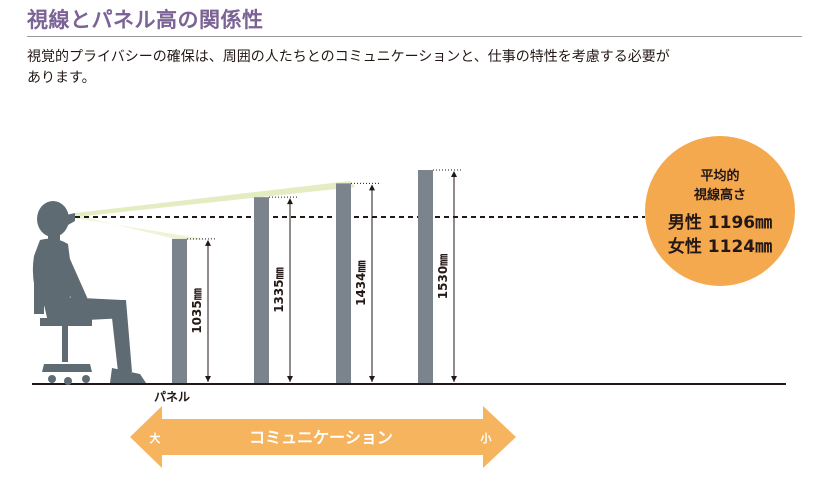  What do you see at coordinates (142, 227) in the screenshot?
I see `sightline-cone-lower` at bounding box center [142, 227].